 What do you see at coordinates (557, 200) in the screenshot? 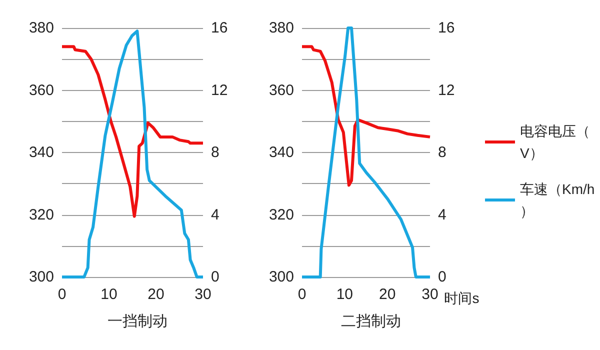
I see `legend-label: 车速（Km/h）` at bounding box center [557, 200].